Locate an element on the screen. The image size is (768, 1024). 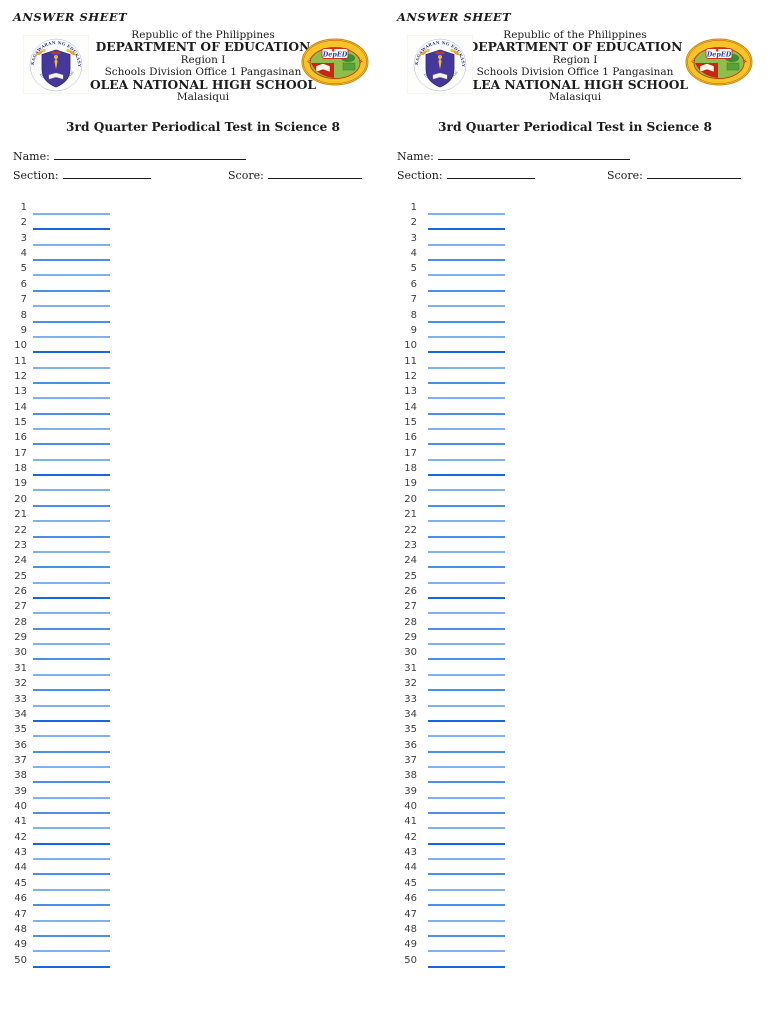
answer-row: 10 is located at coordinates (75, 347).